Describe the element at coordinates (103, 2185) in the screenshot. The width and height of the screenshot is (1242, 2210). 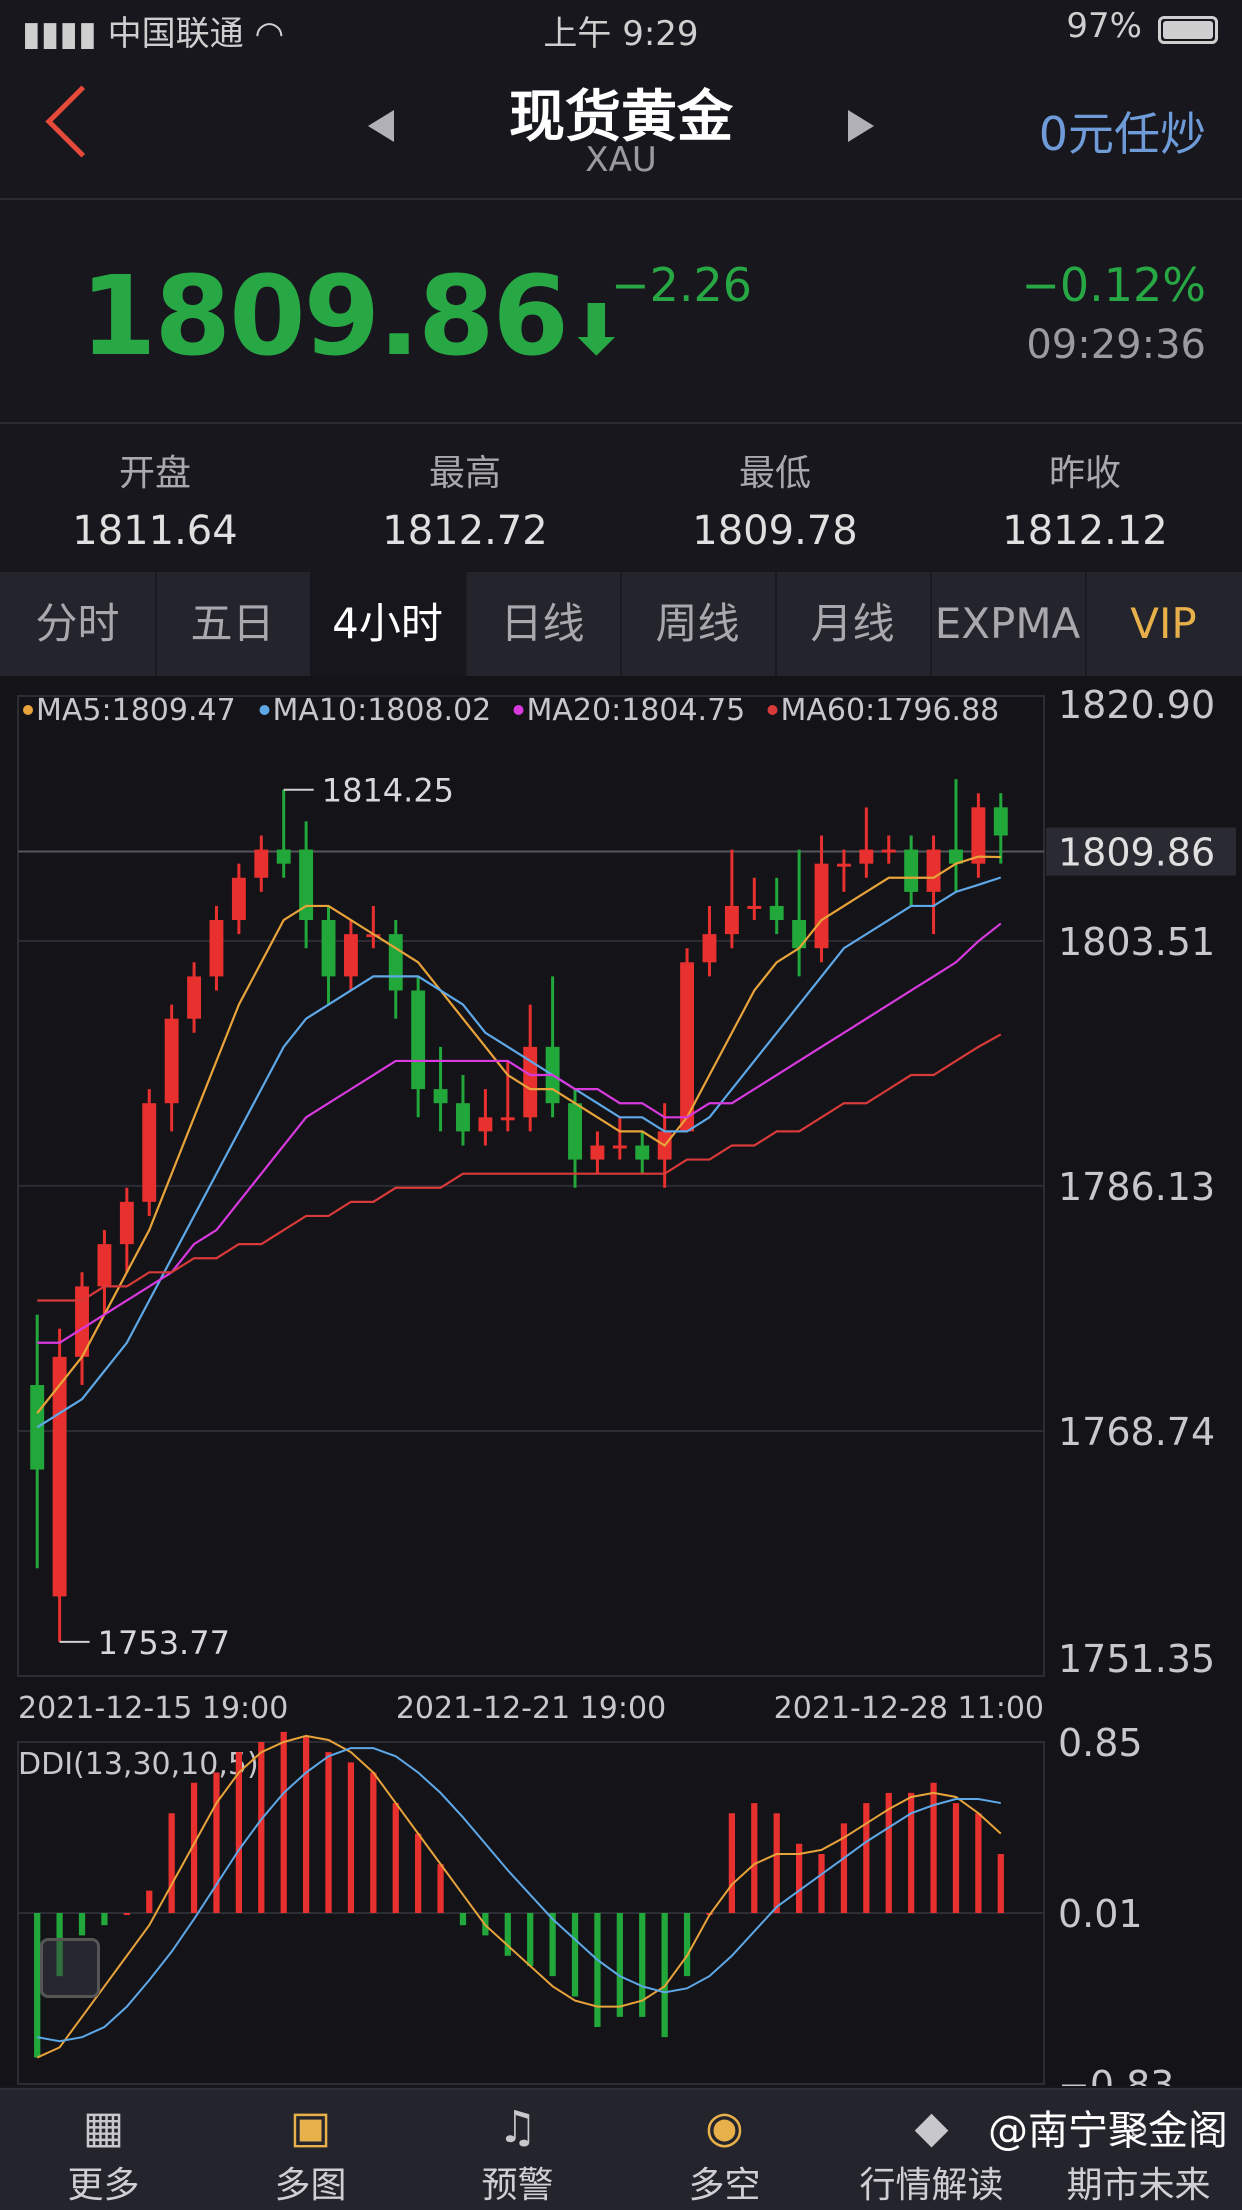
I see `nav-label: 更多` at that location.